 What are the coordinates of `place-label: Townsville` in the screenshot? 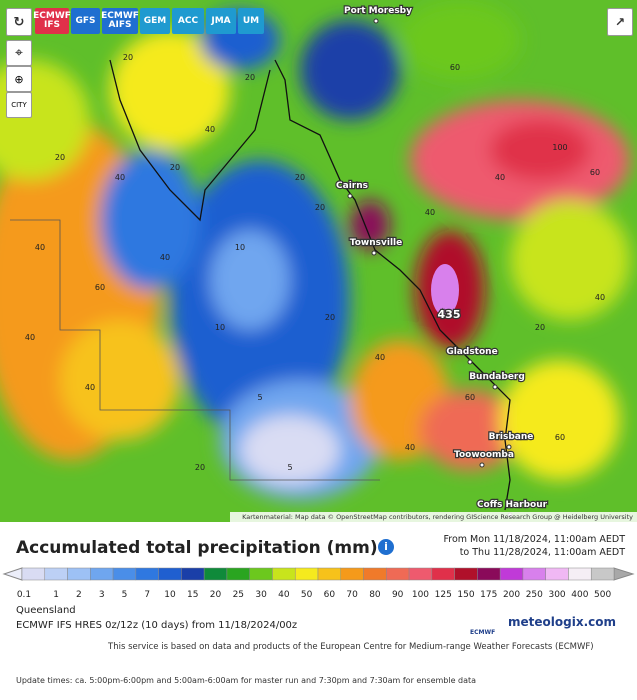 It's located at (376, 243).